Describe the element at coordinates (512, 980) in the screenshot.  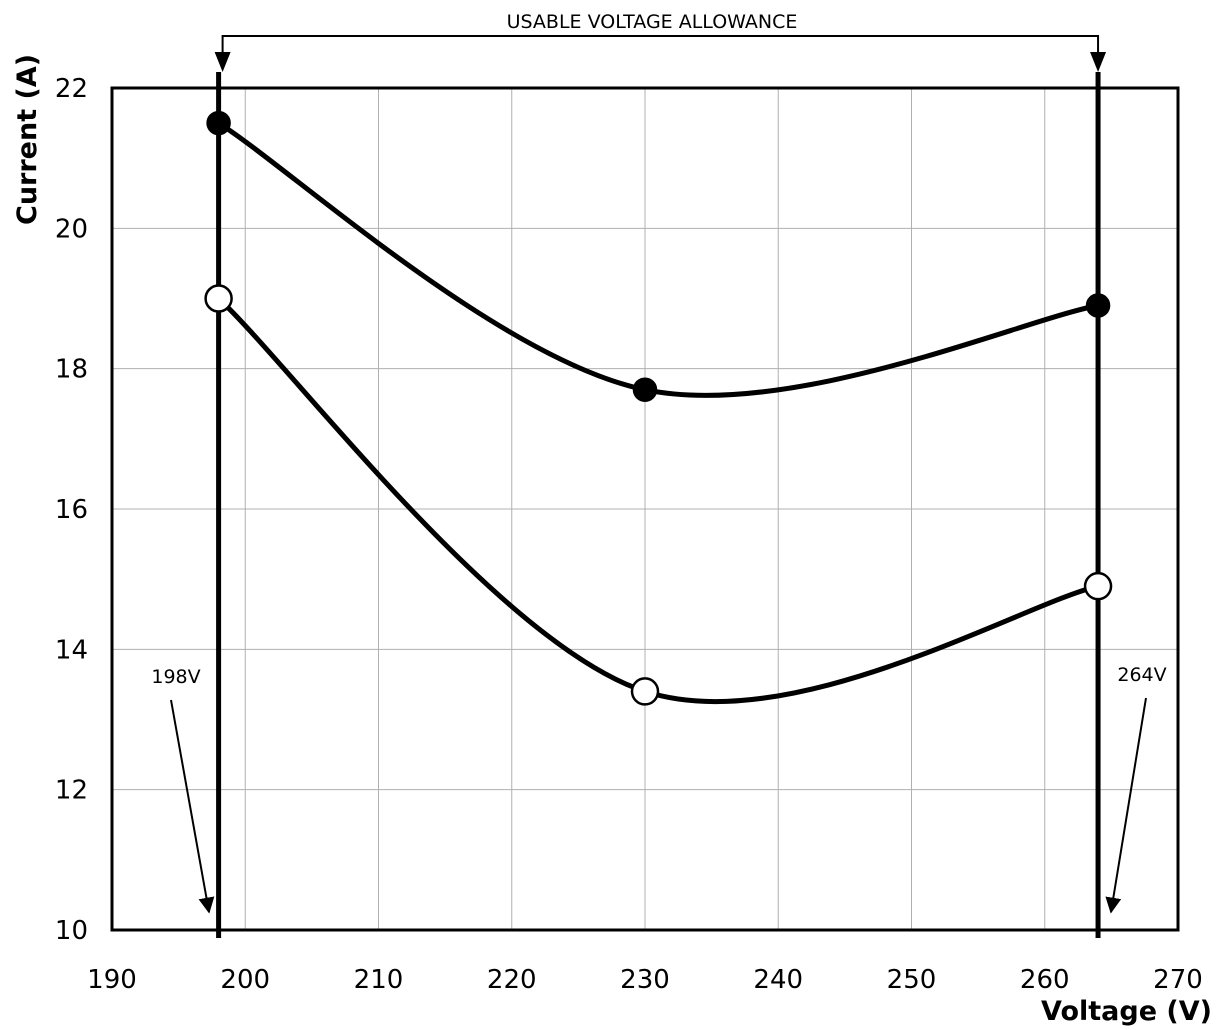
I see `x-tick-label: 220` at that location.